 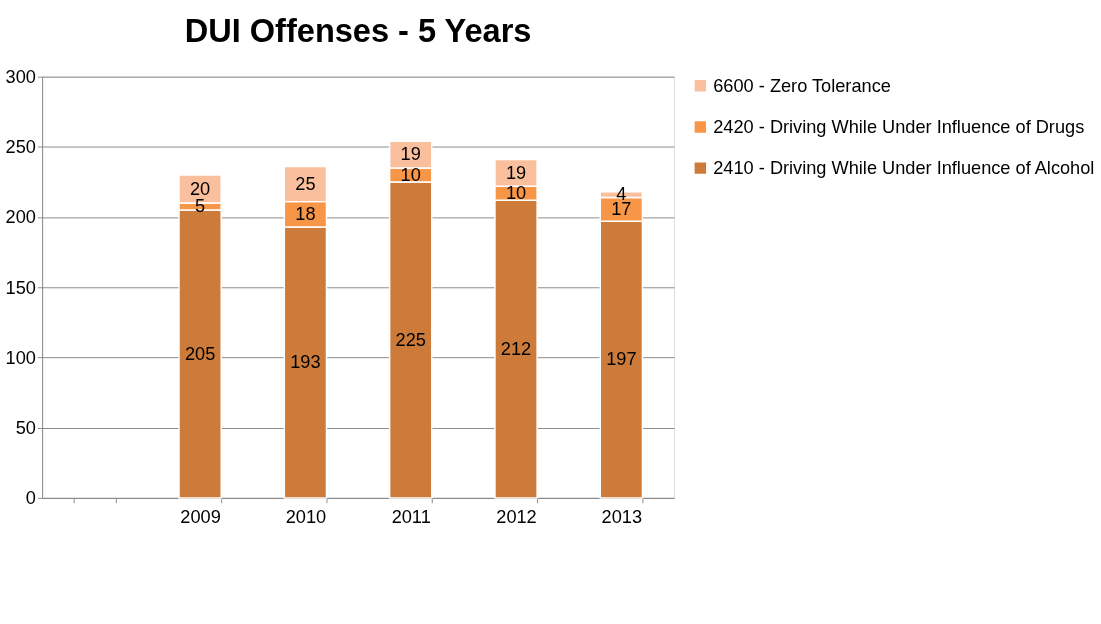 I want to click on x-tick-label: 2013, so click(x=622, y=517).